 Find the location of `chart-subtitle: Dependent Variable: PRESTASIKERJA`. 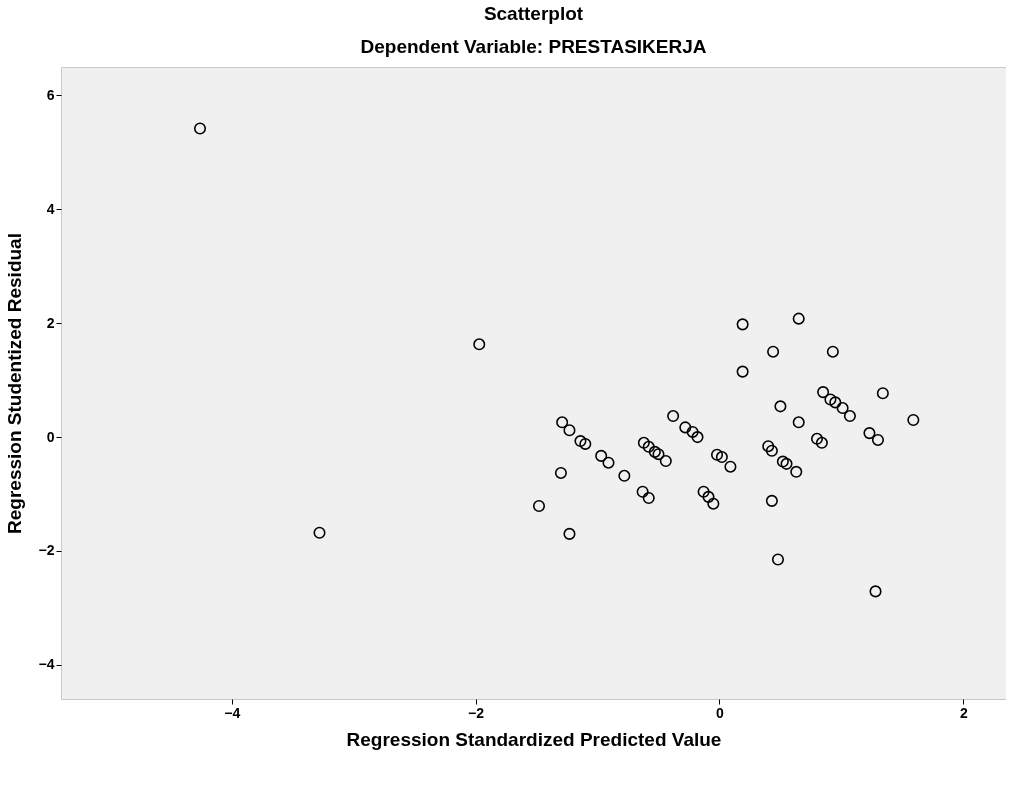

chart-subtitle: Dependent Variable: PRESTASIKERJA is located at coordinates (533, 46).